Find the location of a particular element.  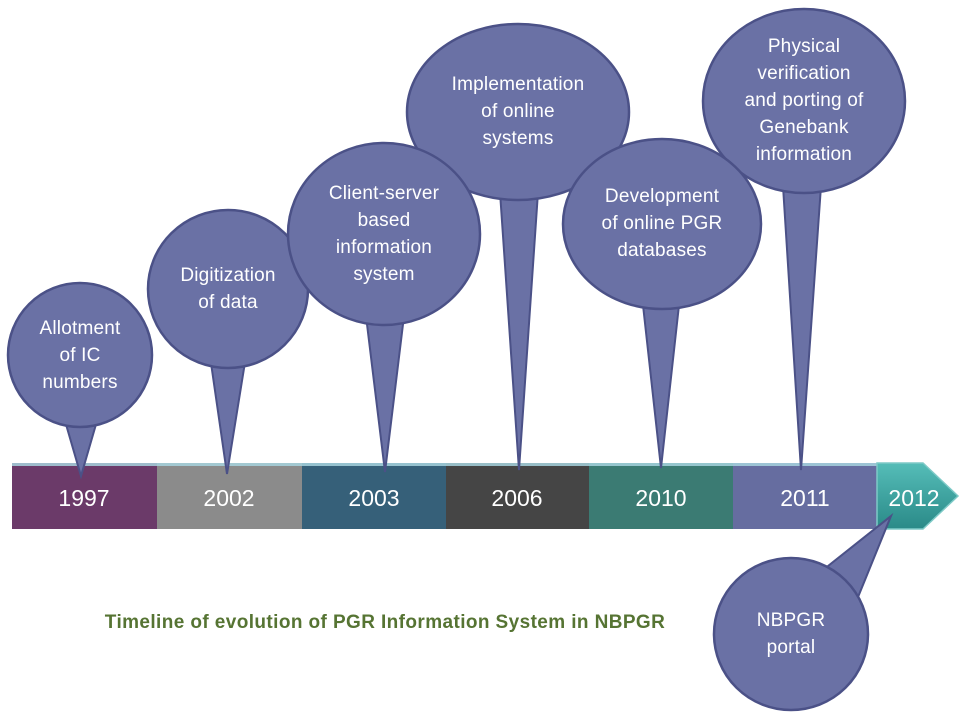

year-label-2010: 2010 is located at coordinates (661, 498).